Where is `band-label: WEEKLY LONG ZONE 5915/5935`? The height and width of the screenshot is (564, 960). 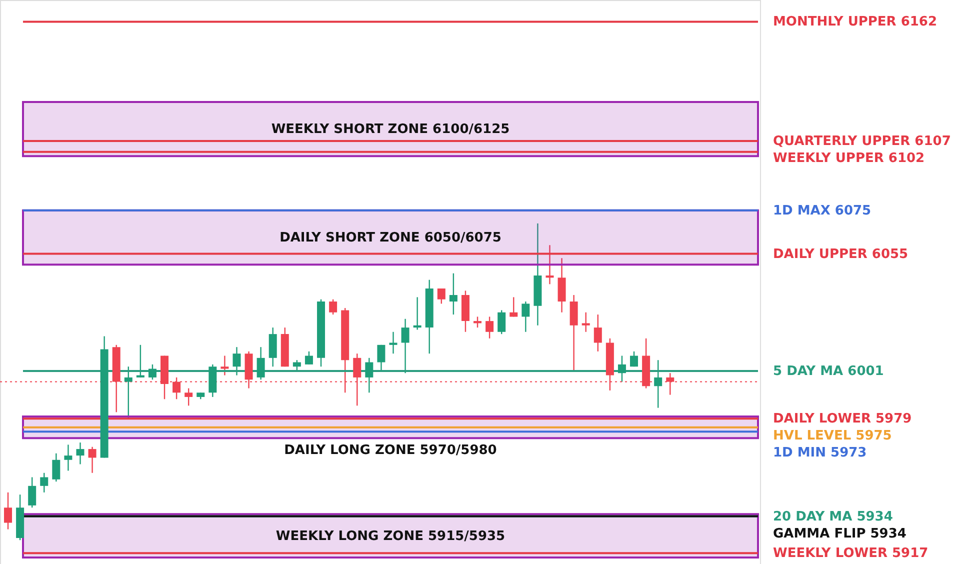 band-label: WEEKLY LONG ZONE 5915/5935 is located at coordinates (391, 536).